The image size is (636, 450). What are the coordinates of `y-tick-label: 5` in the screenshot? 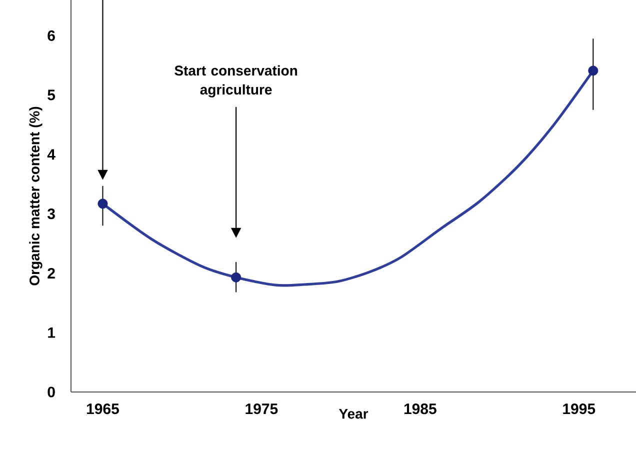 It's located at (52, 95).